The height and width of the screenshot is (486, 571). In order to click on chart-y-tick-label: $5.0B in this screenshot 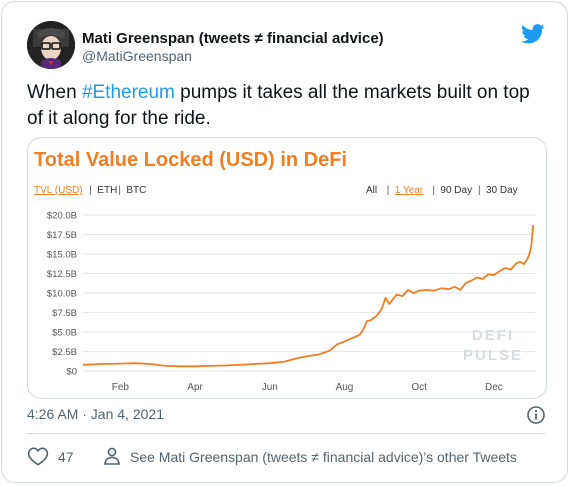, I will do `click(64, 333)`.